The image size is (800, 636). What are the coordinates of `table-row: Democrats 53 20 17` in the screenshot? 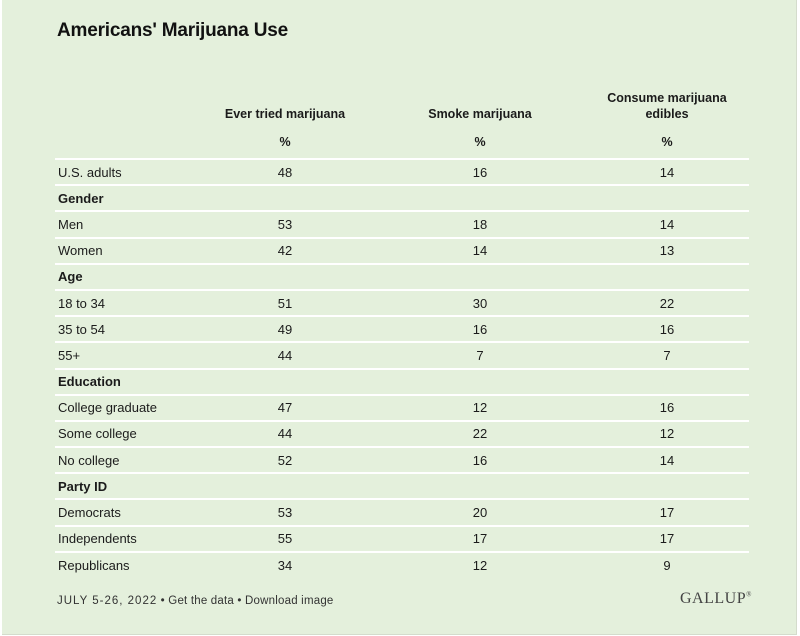 It's located at (402, 512).